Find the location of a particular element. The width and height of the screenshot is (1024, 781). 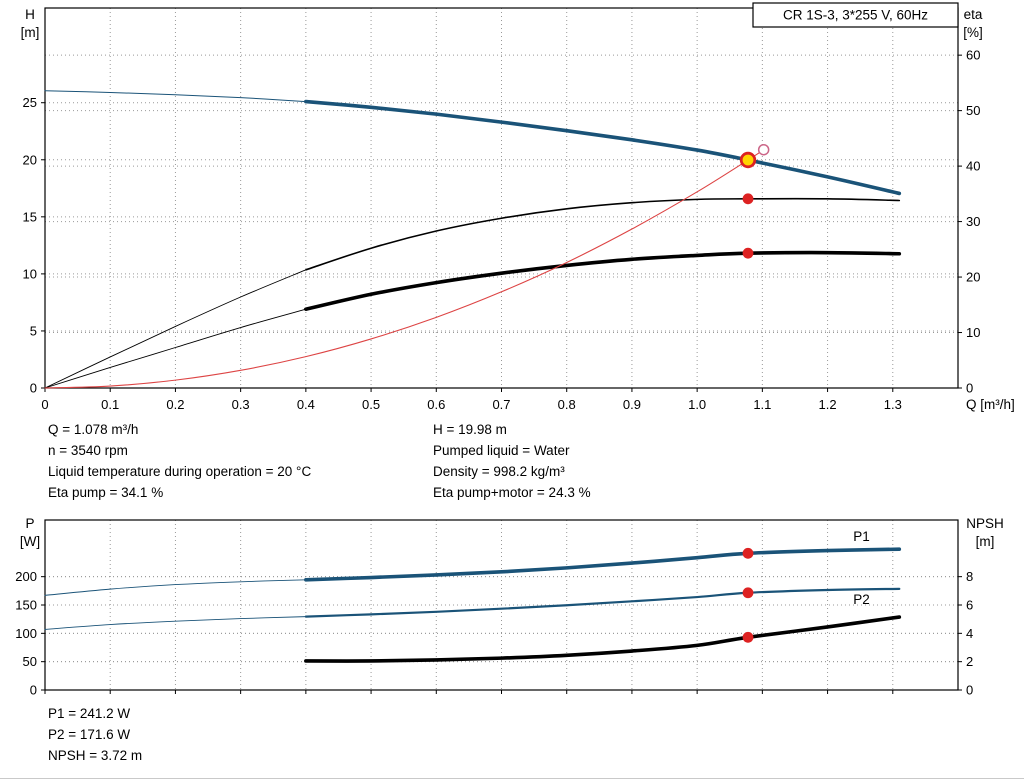

left-axis-header: H is located at coordinates (30, 14).